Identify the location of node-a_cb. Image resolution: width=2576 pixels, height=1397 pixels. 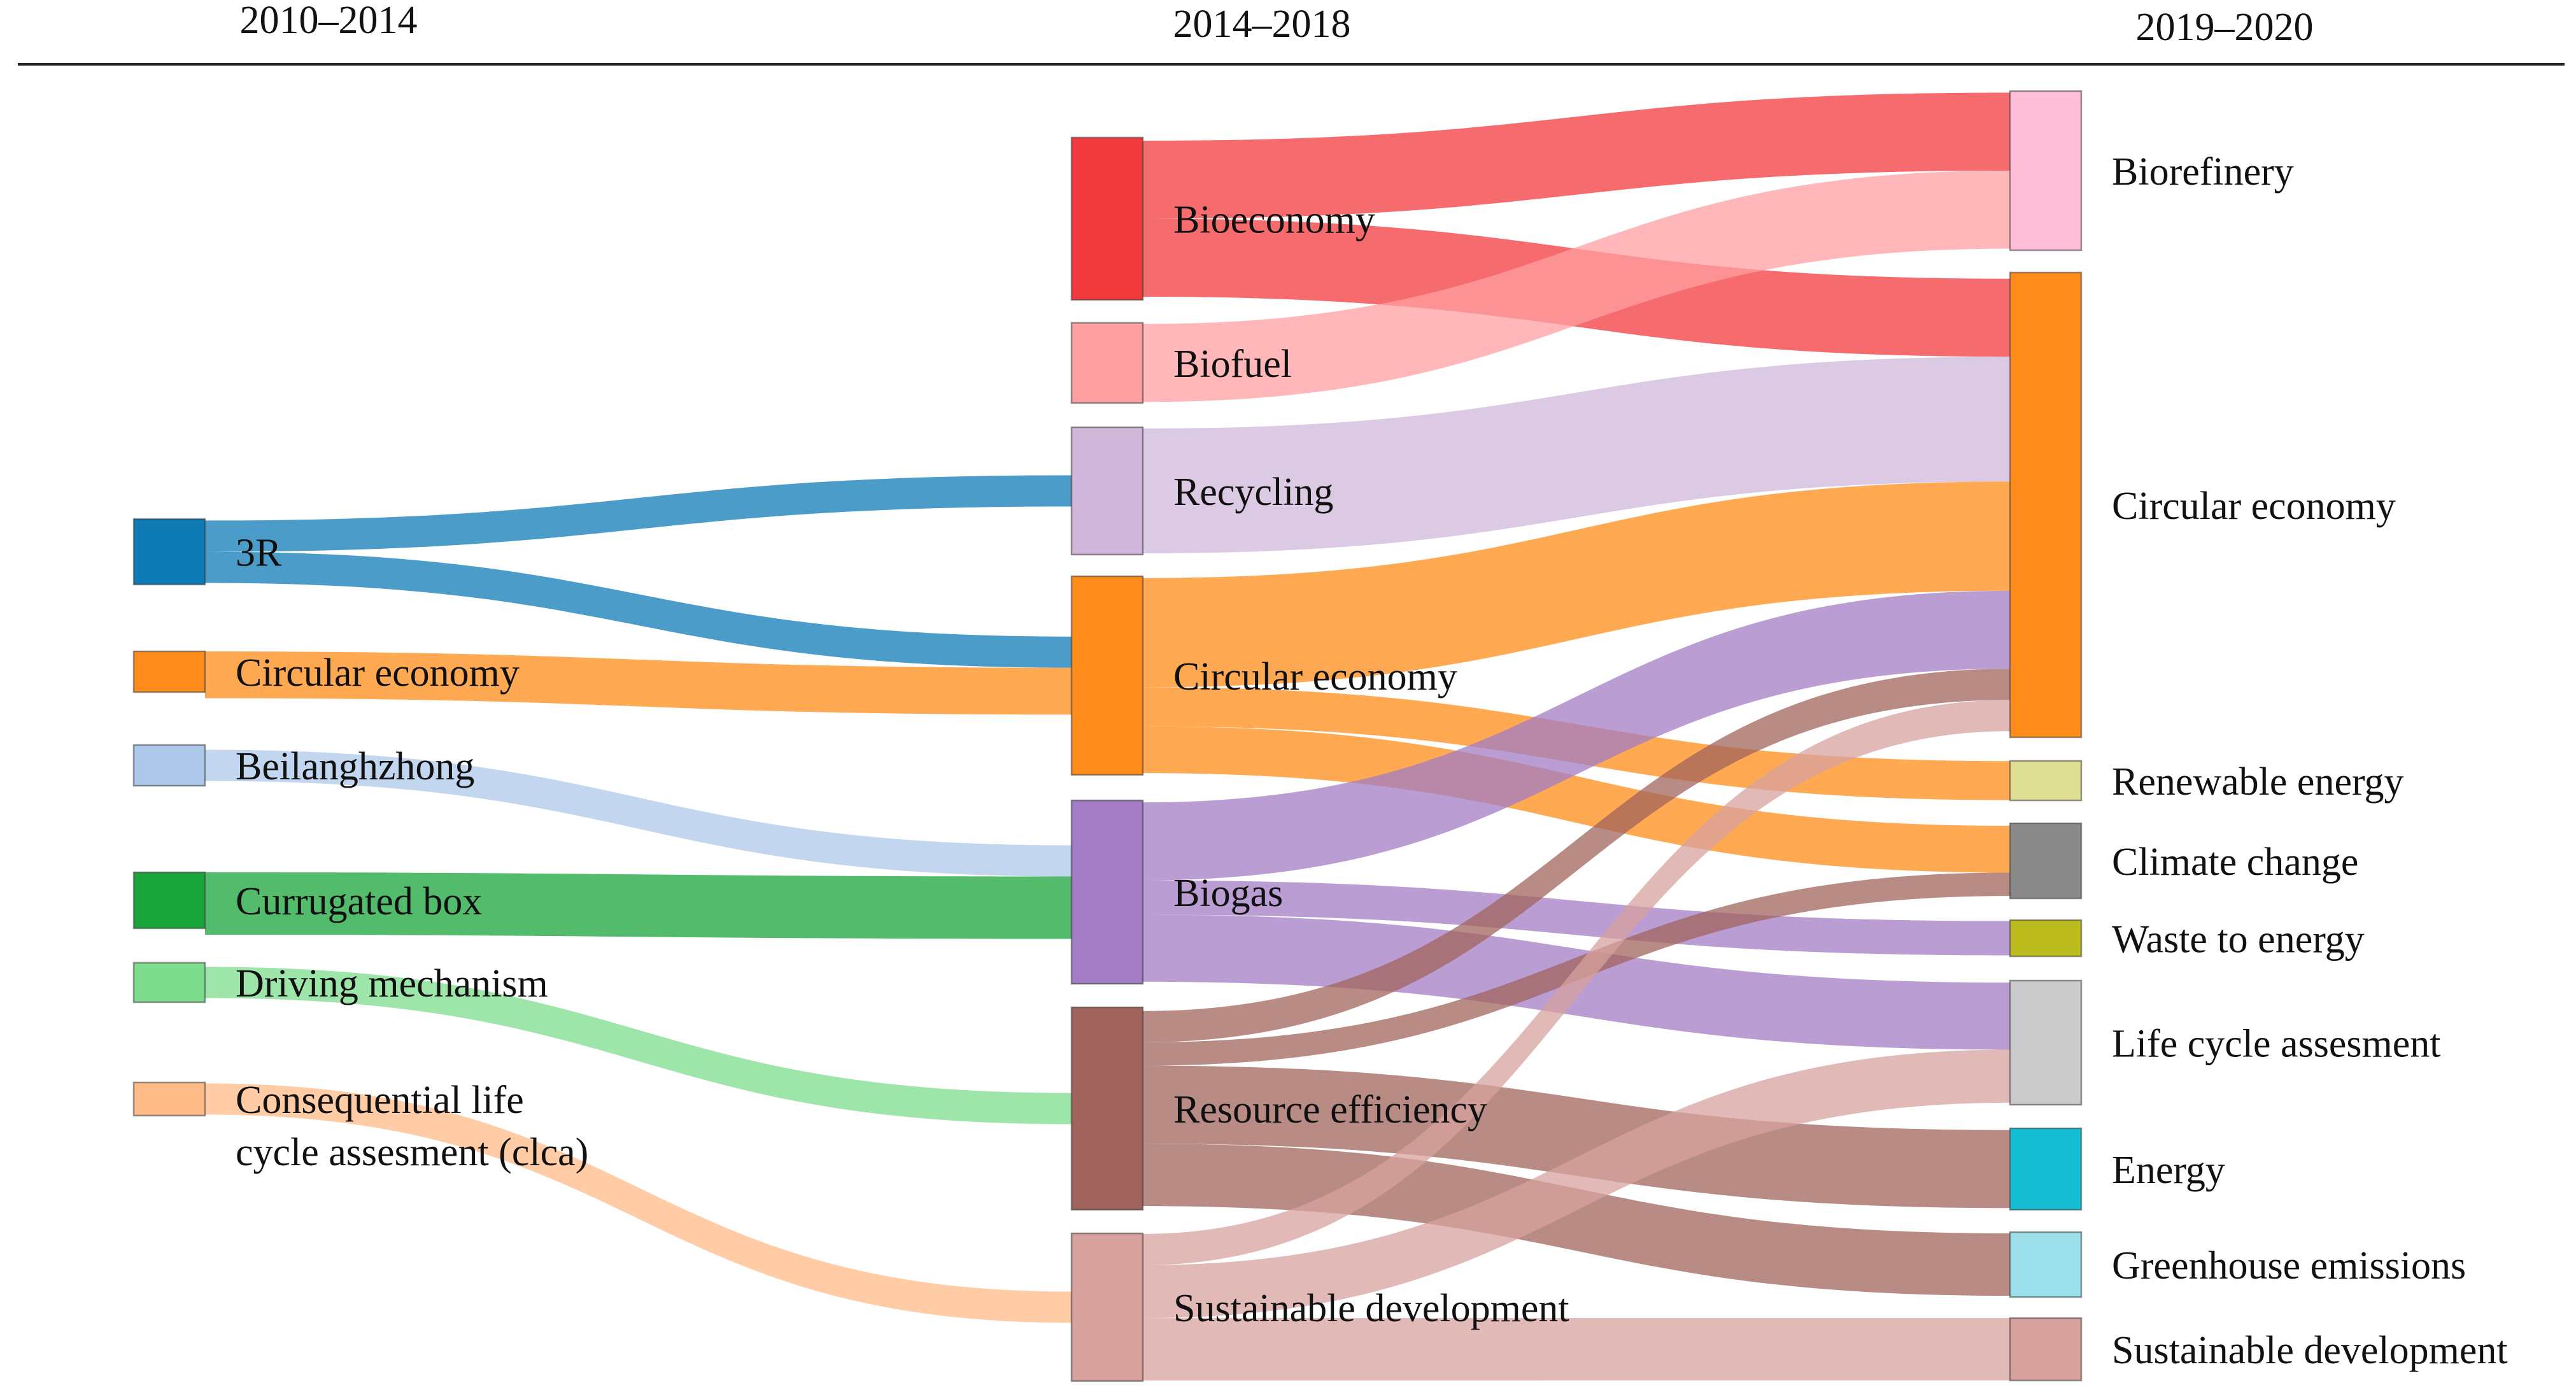
(169, 900).